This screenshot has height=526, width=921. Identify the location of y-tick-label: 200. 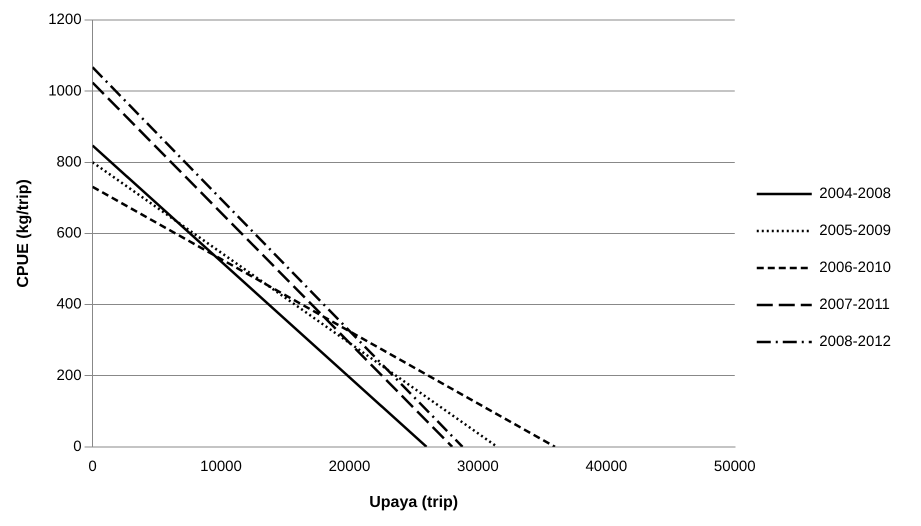
(69, 375).